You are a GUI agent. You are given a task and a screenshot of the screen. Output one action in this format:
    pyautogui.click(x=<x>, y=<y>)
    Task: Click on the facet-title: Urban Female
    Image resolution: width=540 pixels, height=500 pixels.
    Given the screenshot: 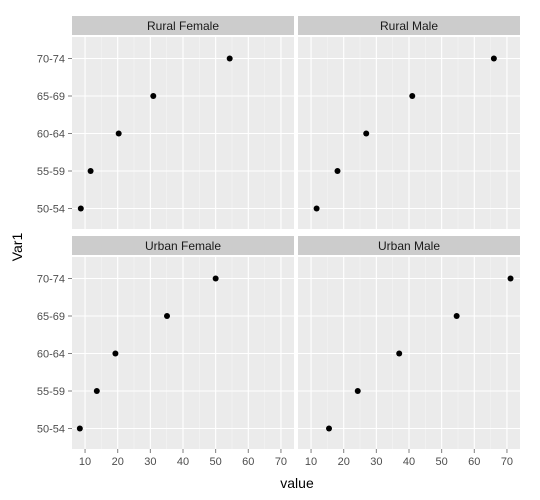 What is the action you would take?
    pyautogui.click(x=183, y=246)
    